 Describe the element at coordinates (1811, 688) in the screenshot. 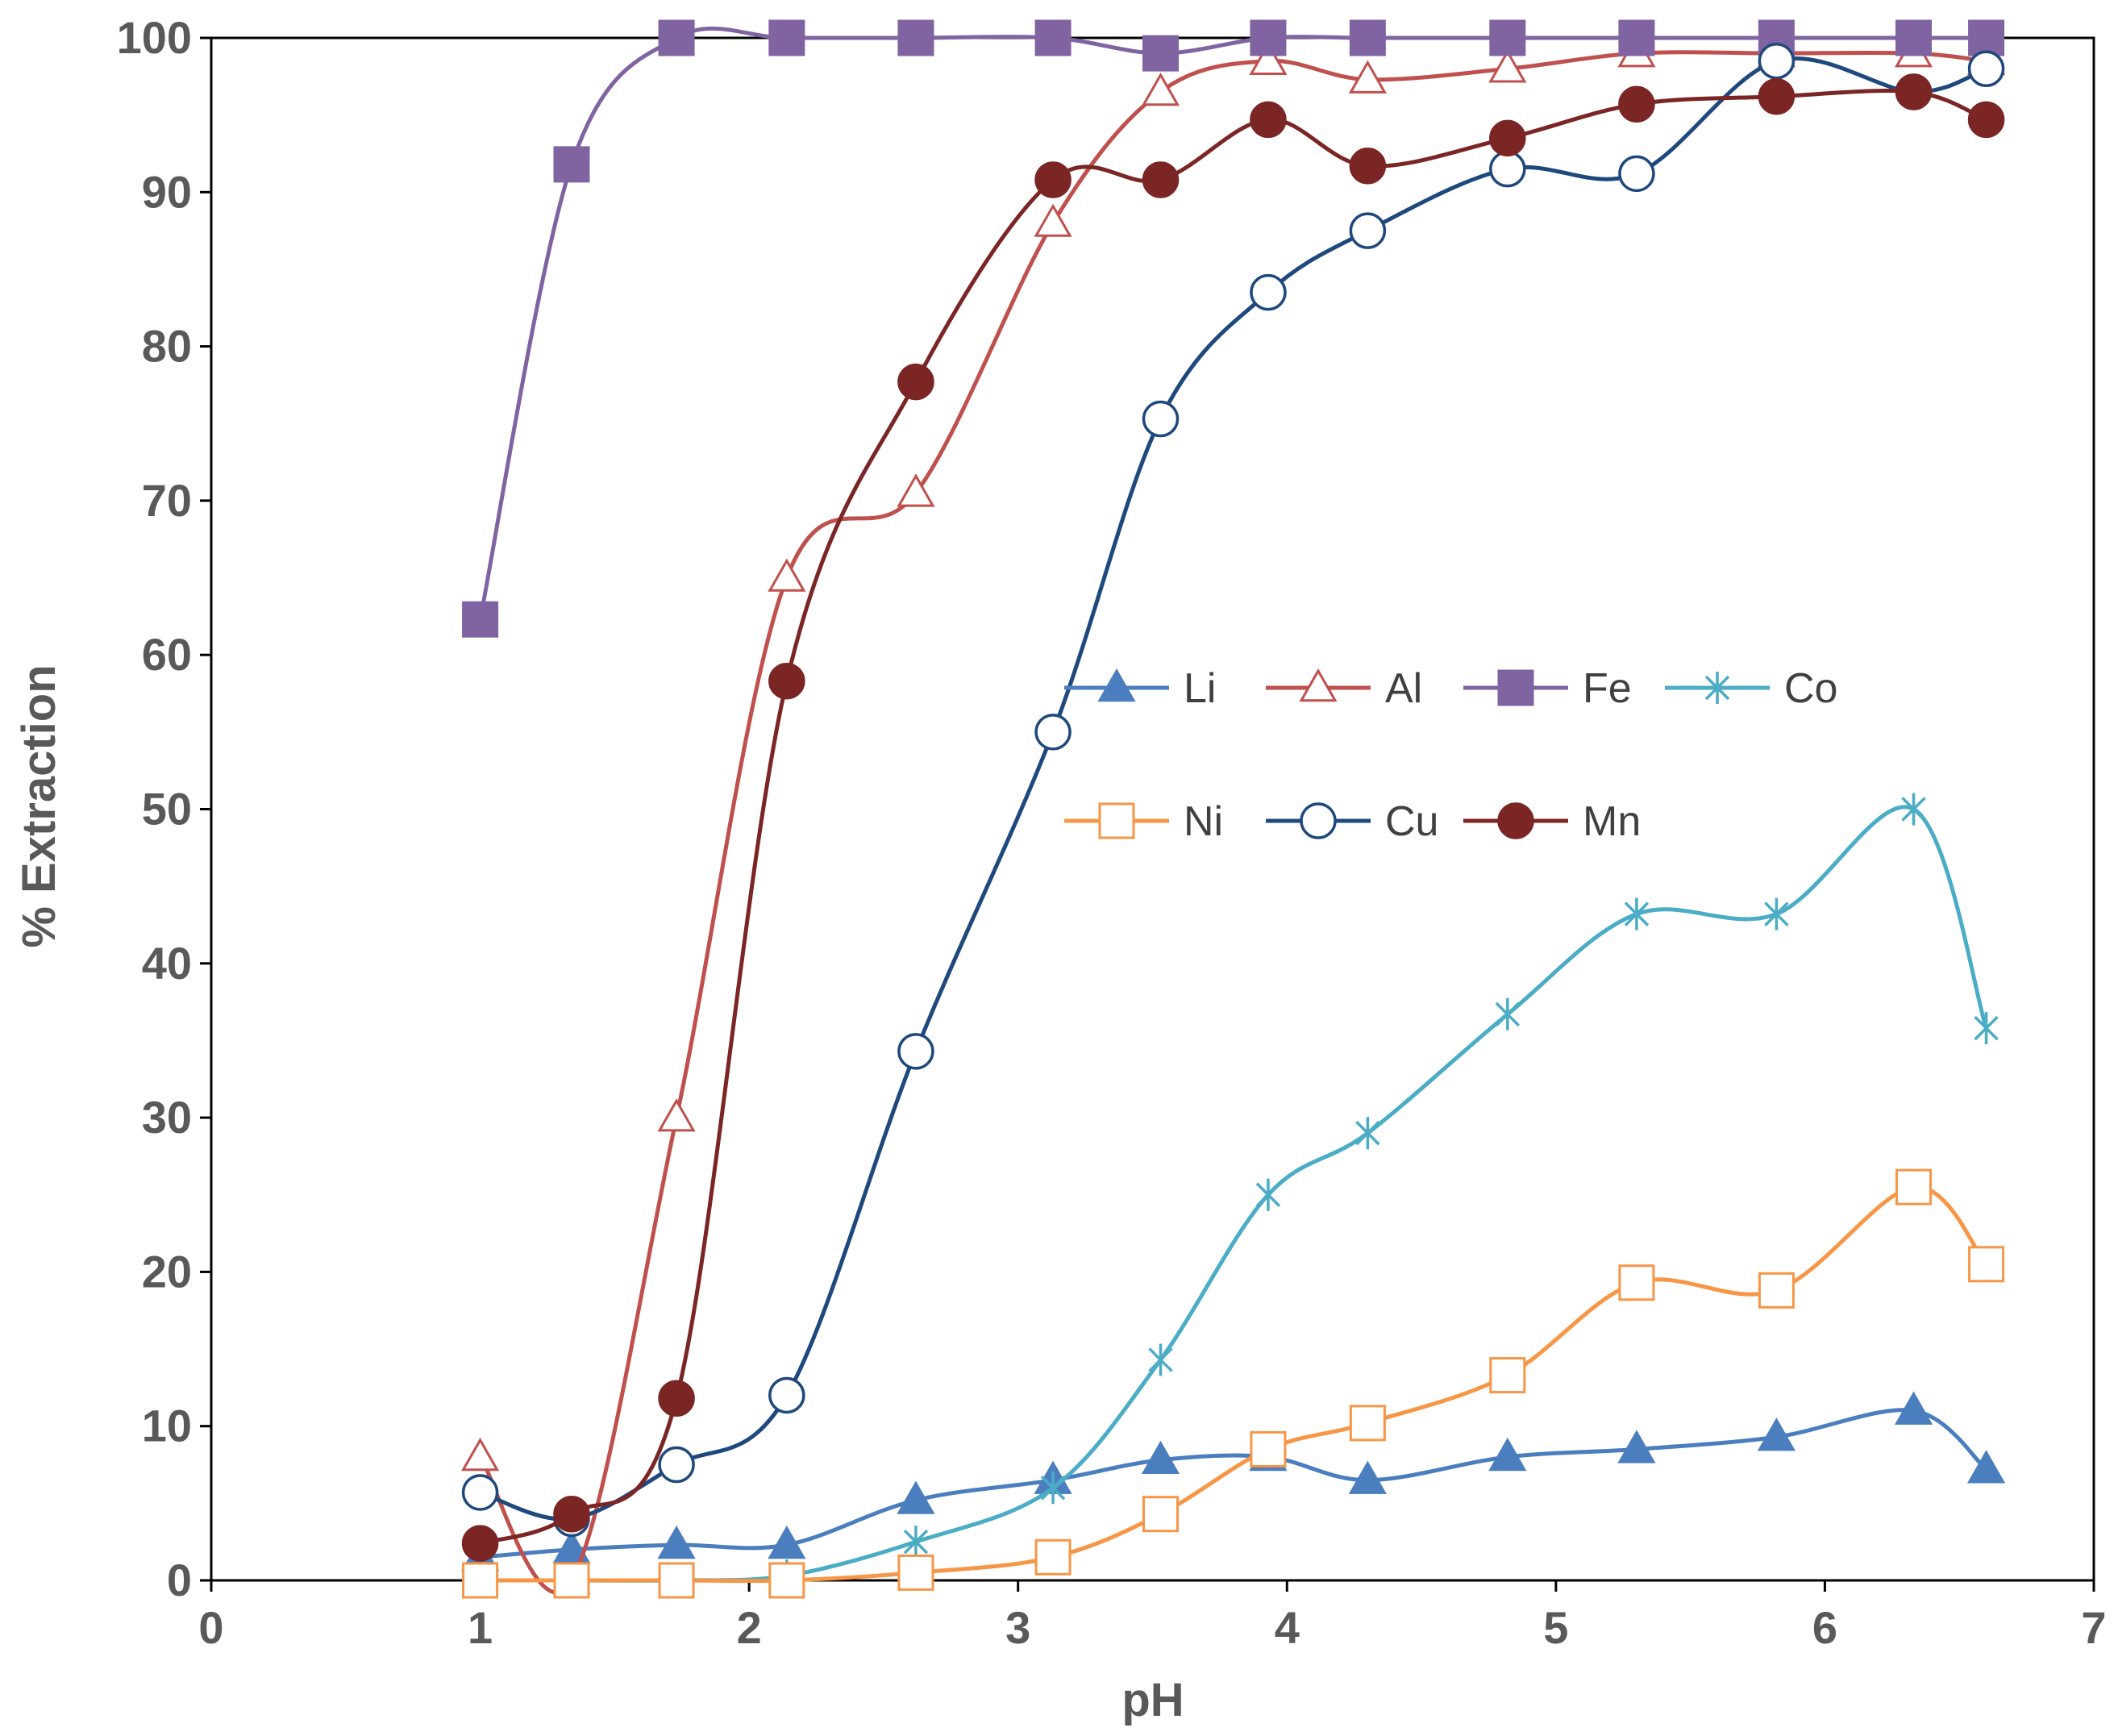

I see `legend-label-co: Co` at that location.